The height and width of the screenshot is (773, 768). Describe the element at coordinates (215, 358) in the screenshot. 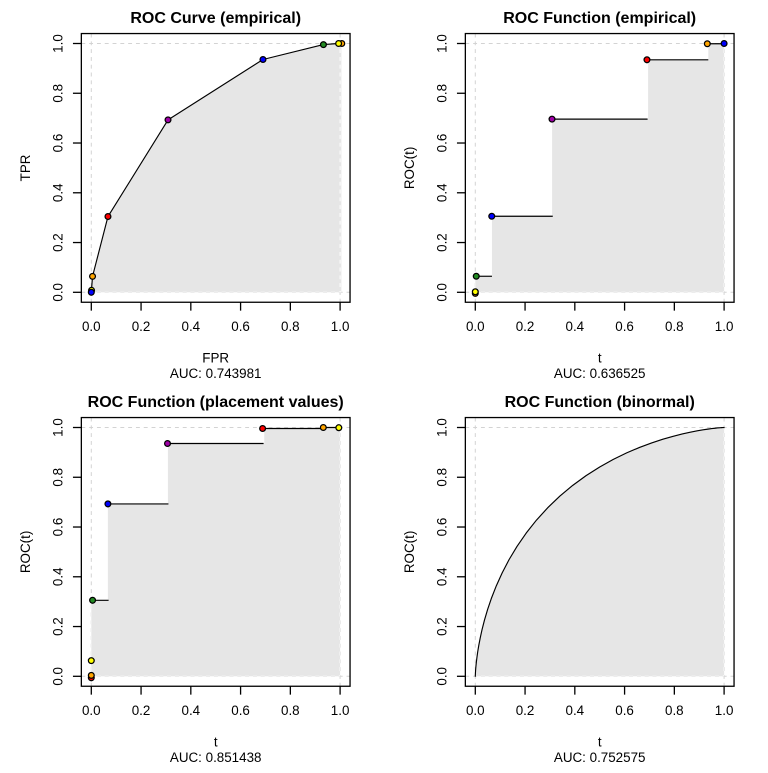

I see `x-axis-label: FPR` at that location.